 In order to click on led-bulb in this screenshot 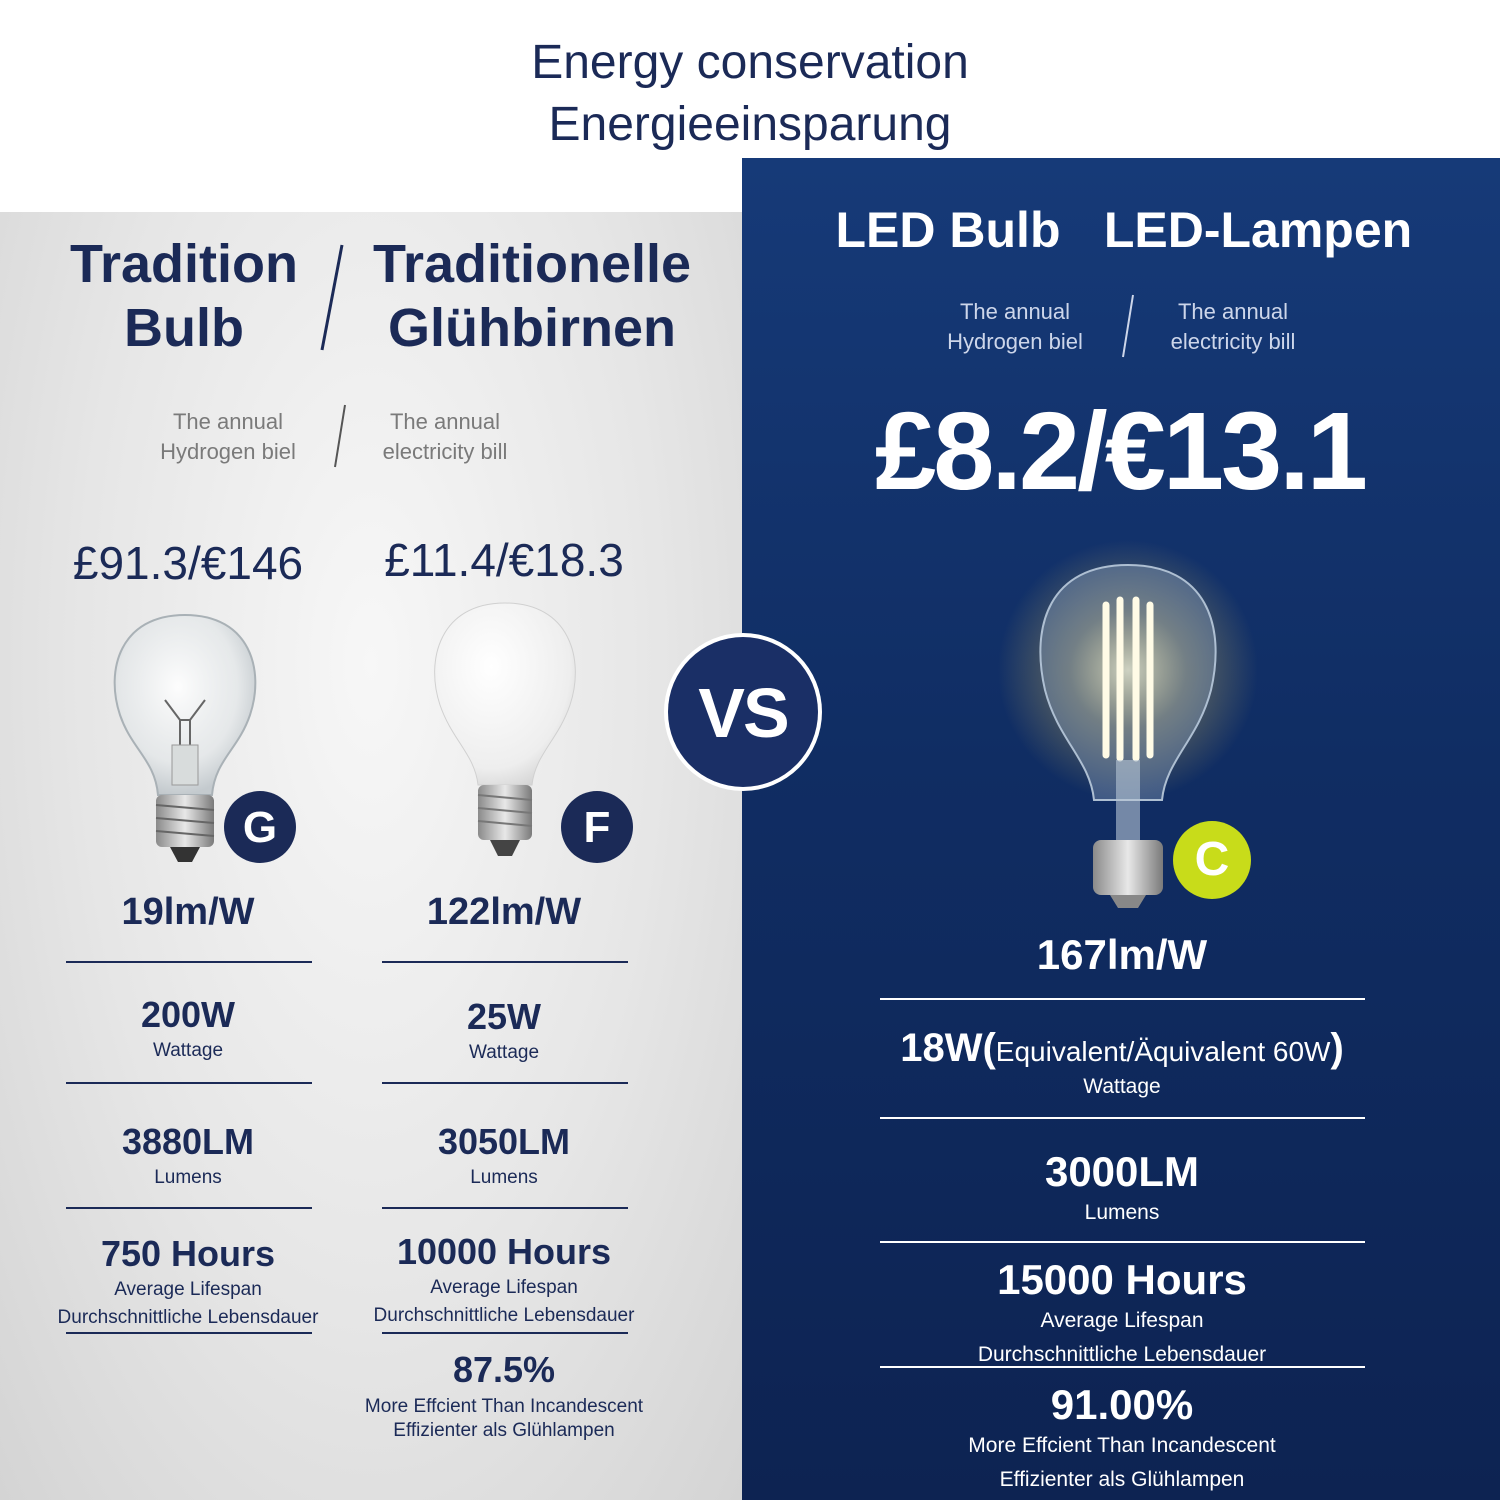, I will do `click(1128, 724)`.